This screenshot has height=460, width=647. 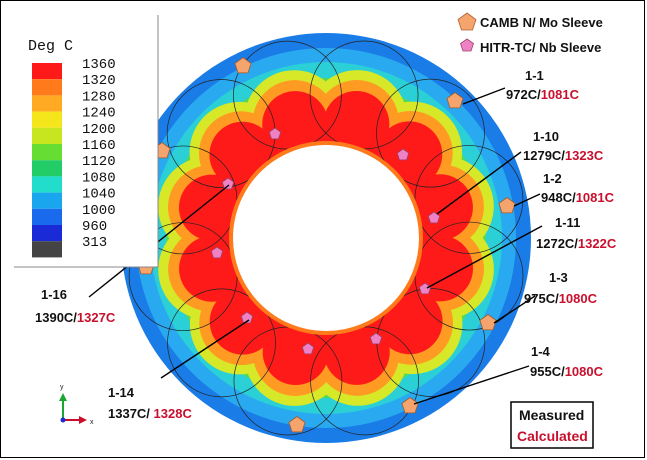 What do you see at coordinates (558, 277) in the screenshot?
I see `callout-1-3-id: 1-3` at bounding box center [558, 277].